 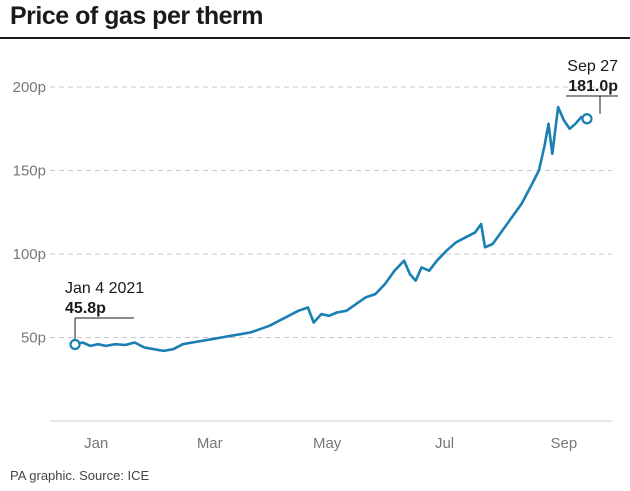 I want to click on x-tick-label: Jul, so click(x=444, y=443).